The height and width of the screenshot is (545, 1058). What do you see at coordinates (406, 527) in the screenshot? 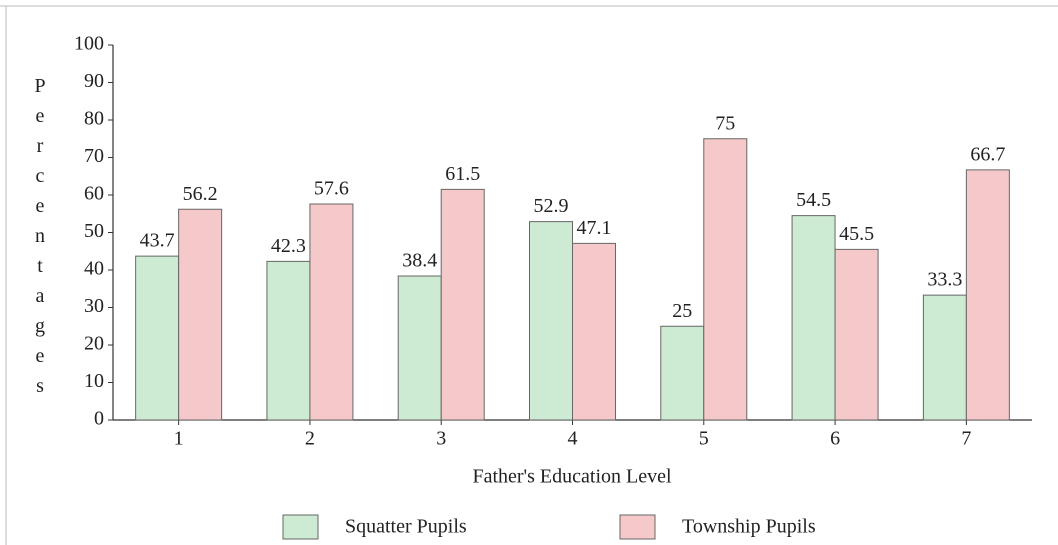
I see `legend-label: Squatter Pupils` at bounding box center [406, 527].